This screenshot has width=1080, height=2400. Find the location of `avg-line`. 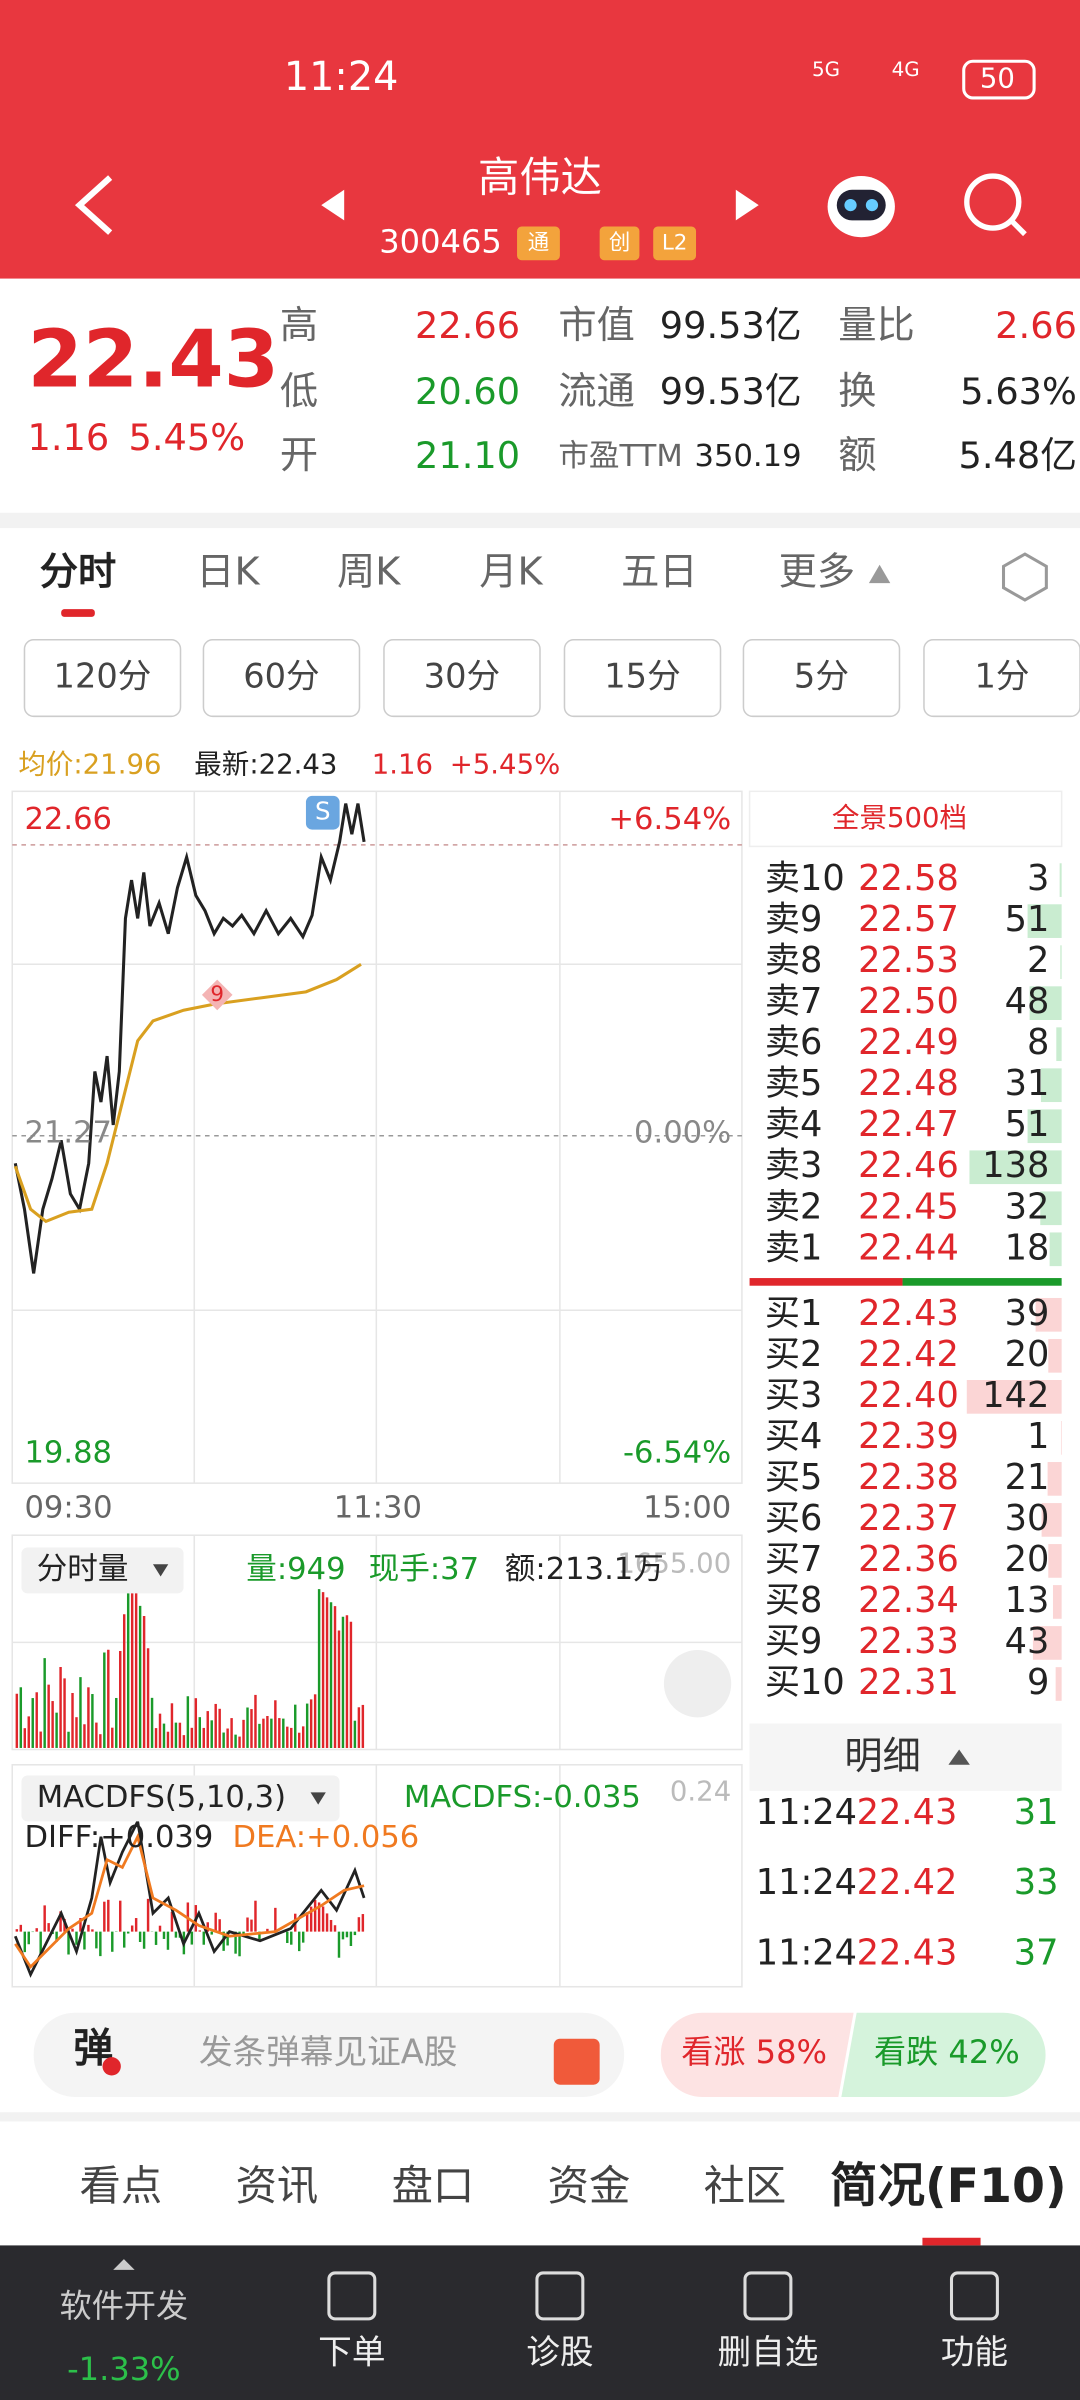

avg-line is located at coordinates (187, 1093).